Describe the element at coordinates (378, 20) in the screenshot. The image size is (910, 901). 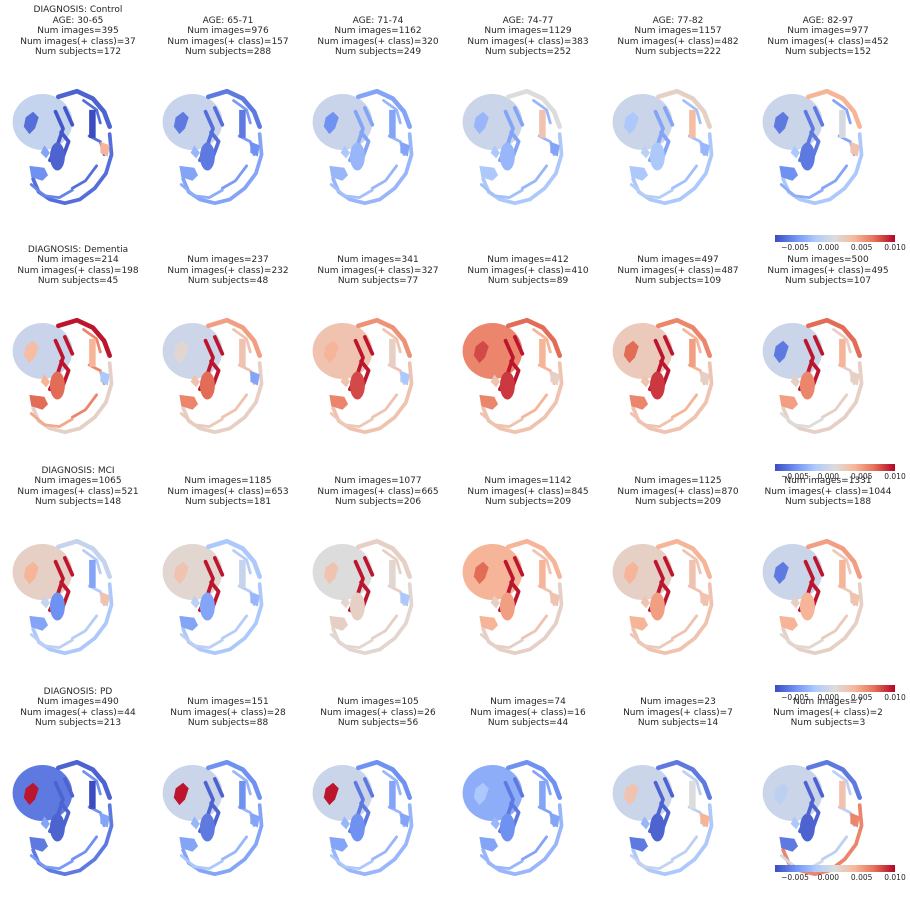
I see `panel-title-line: AGE: 71-74` at that location.